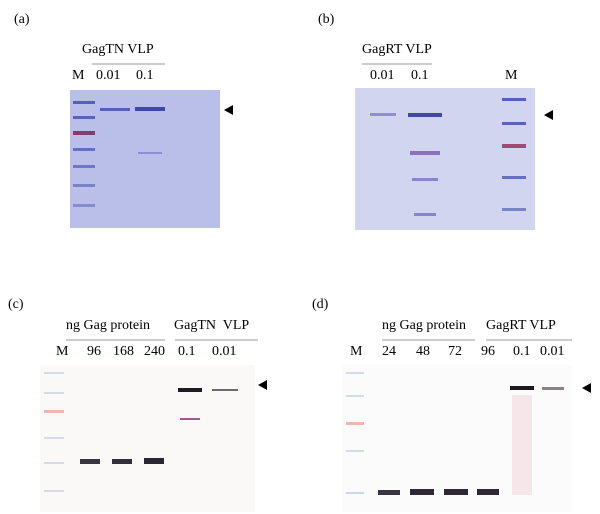 This screenshot has height=514, width=600. Describe the element at coordinates (123, 351) in the screenshot. I see `lane-label: 168` at that location.